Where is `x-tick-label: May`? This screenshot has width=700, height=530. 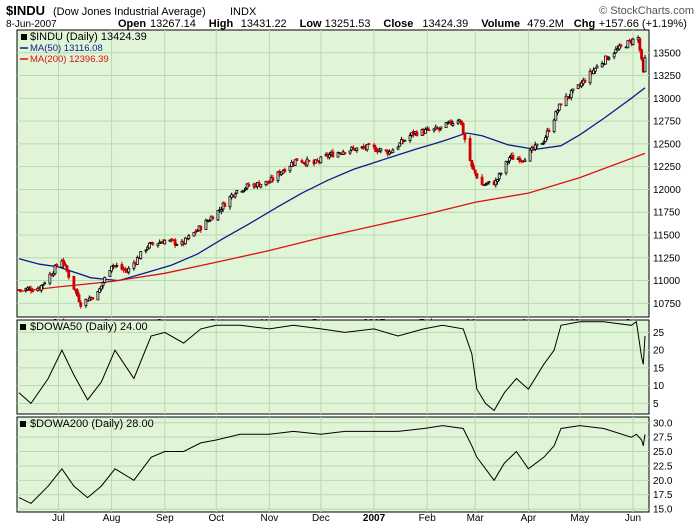
x-tick-label: May is located at coordinates (579, 518).